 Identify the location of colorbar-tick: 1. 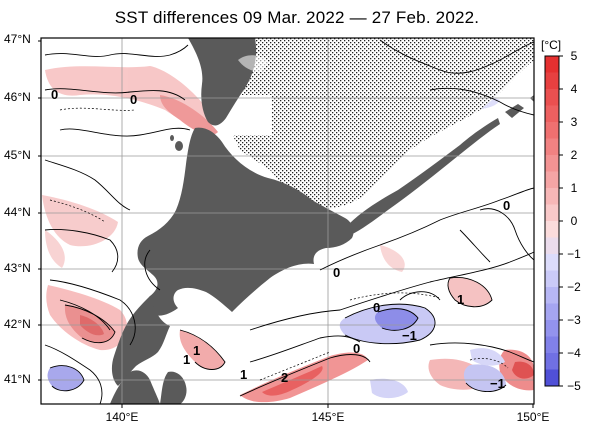
(574, 188).